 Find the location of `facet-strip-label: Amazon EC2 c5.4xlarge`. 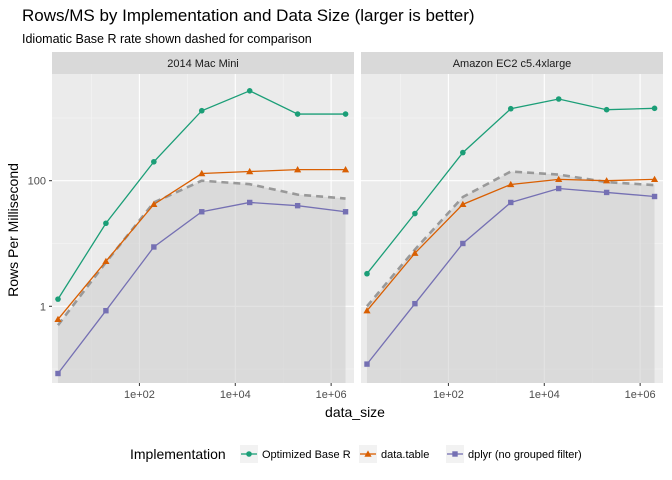

facet-strip-label: Amazon EC2 c5.4xlarge is located at coordinates (512, 64).